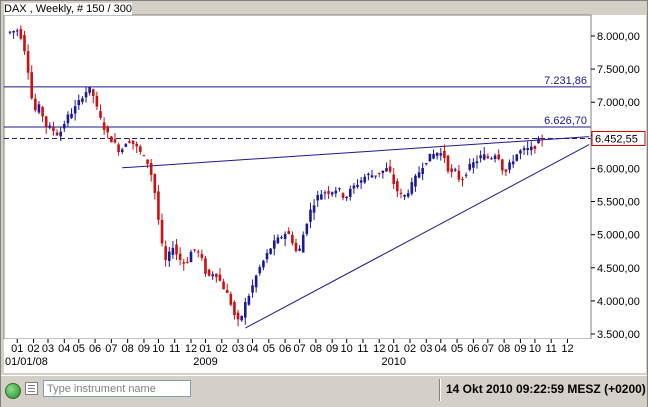 This screenshot has height=407, width=648. What do you see at coordinates (618, 302) in the screenshot?
I see `y-tick-label: 4.000,00` at bounding box center [618, 302].